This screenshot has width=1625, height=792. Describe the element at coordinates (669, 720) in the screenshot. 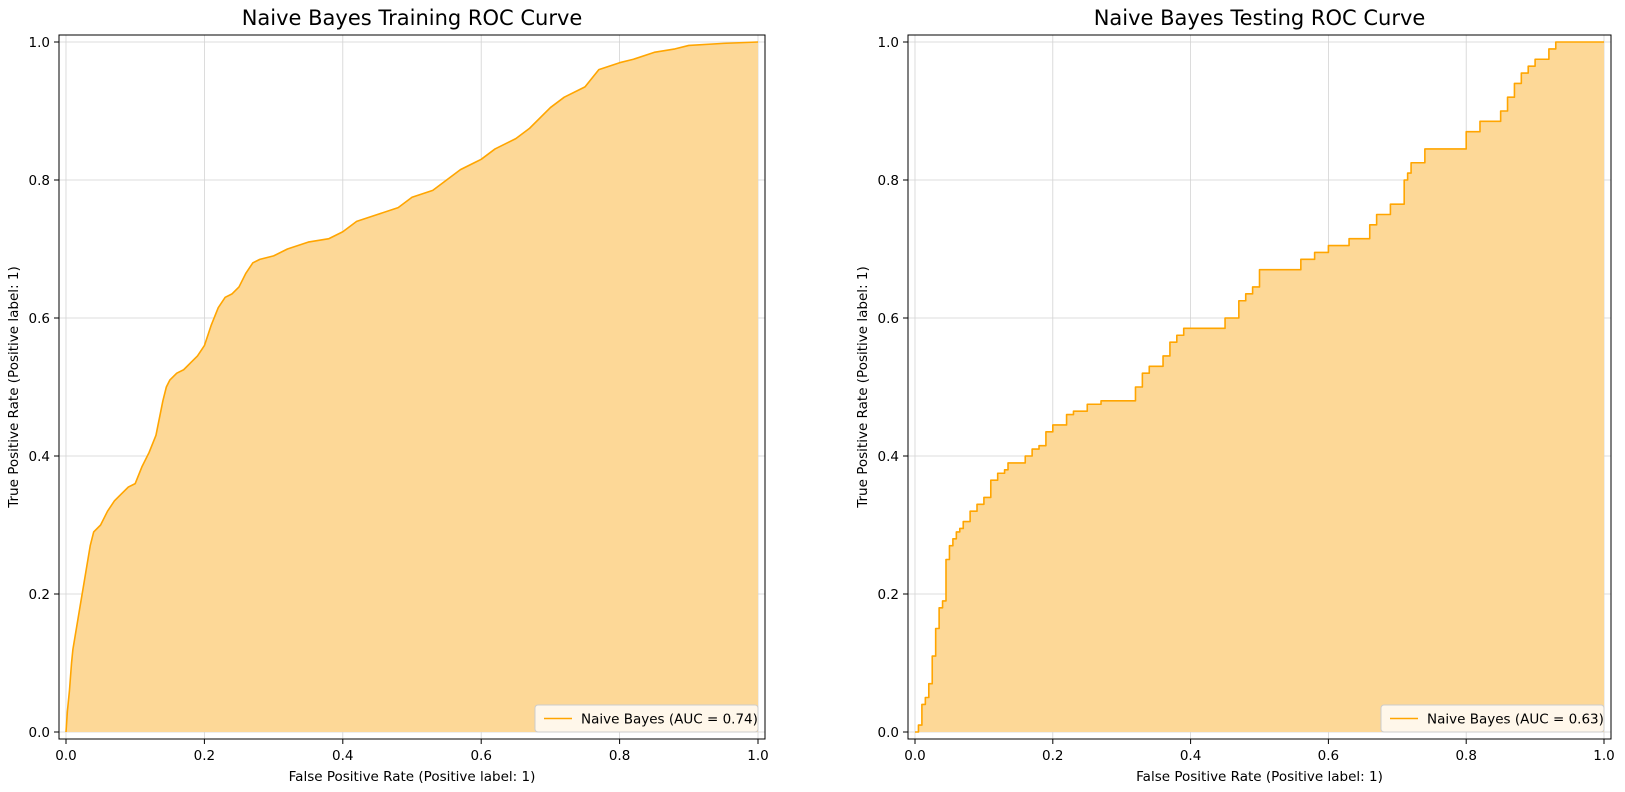

I see `legend-label: Naive Bayes (AUC = 0.74)` at that location.